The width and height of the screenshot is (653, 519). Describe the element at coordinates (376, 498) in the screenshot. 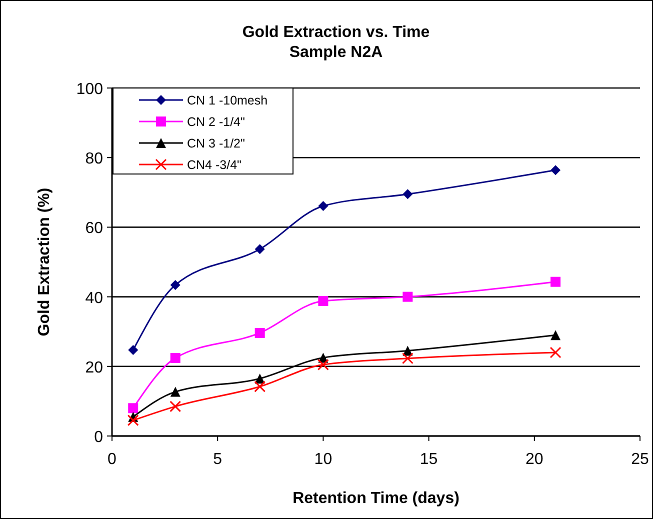

I see `x-axis-title: Retention Time (days)` at that location.